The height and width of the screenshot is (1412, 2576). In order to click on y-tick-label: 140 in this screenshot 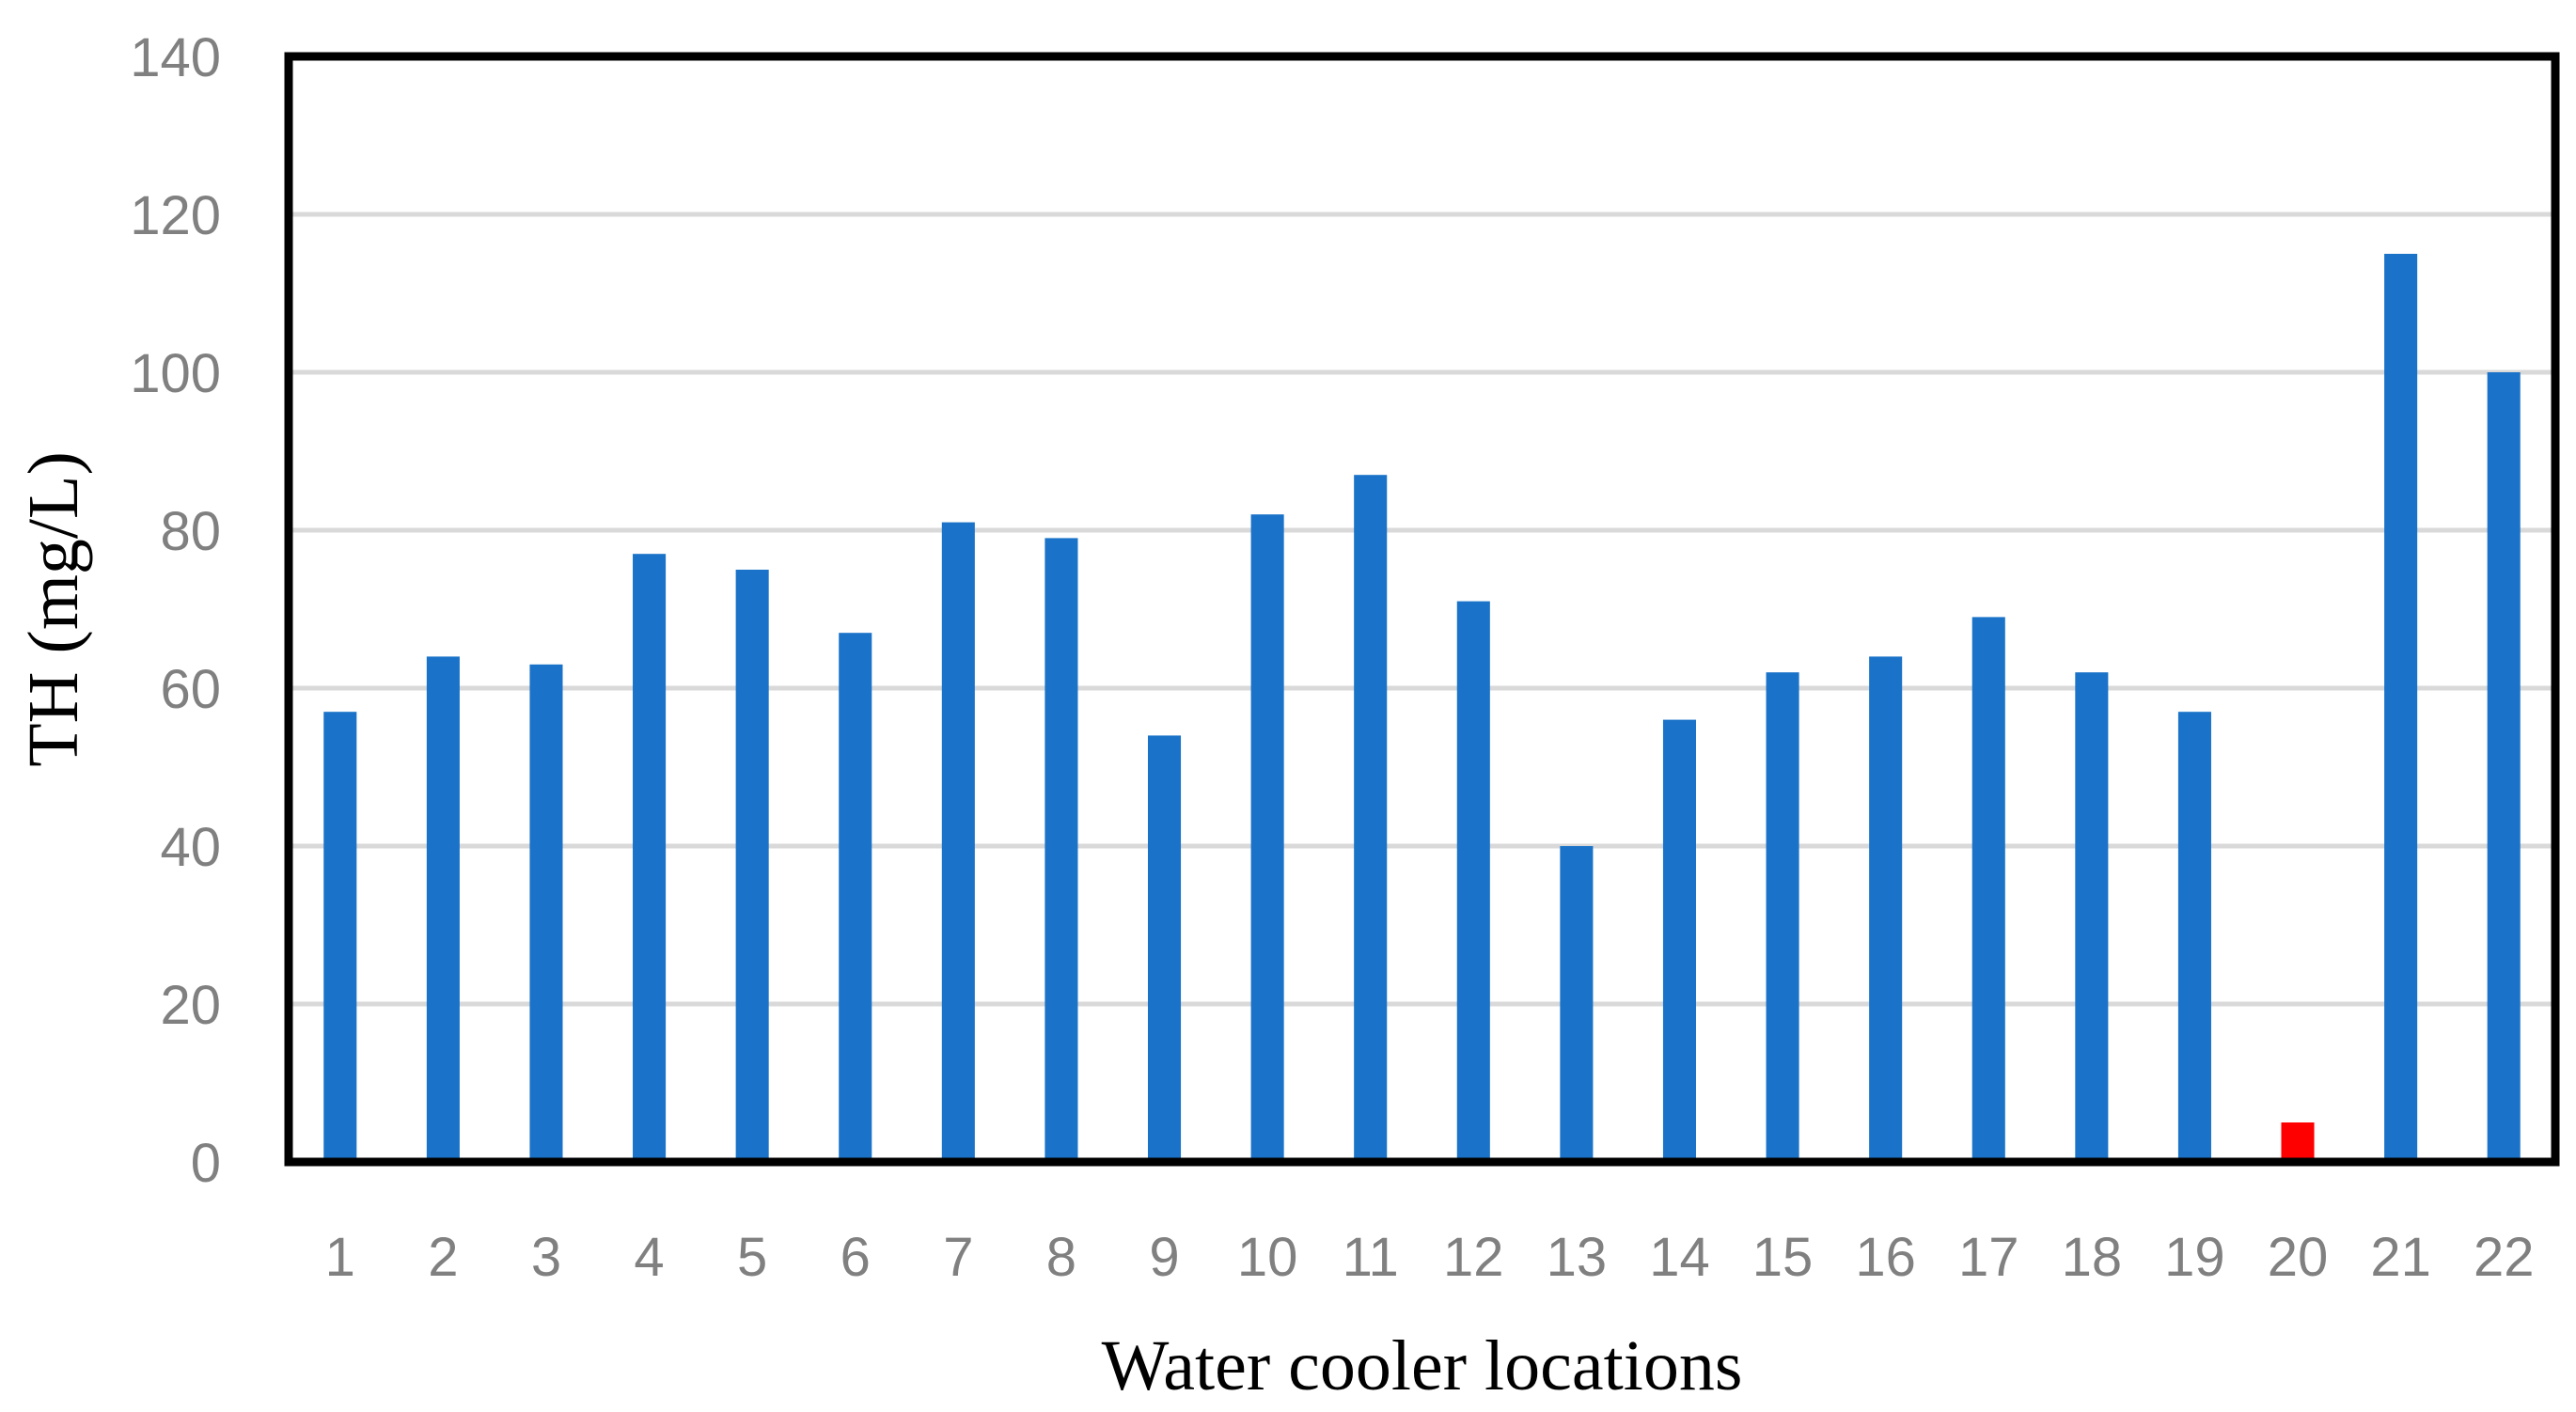, I will do `click(176, 57)`.